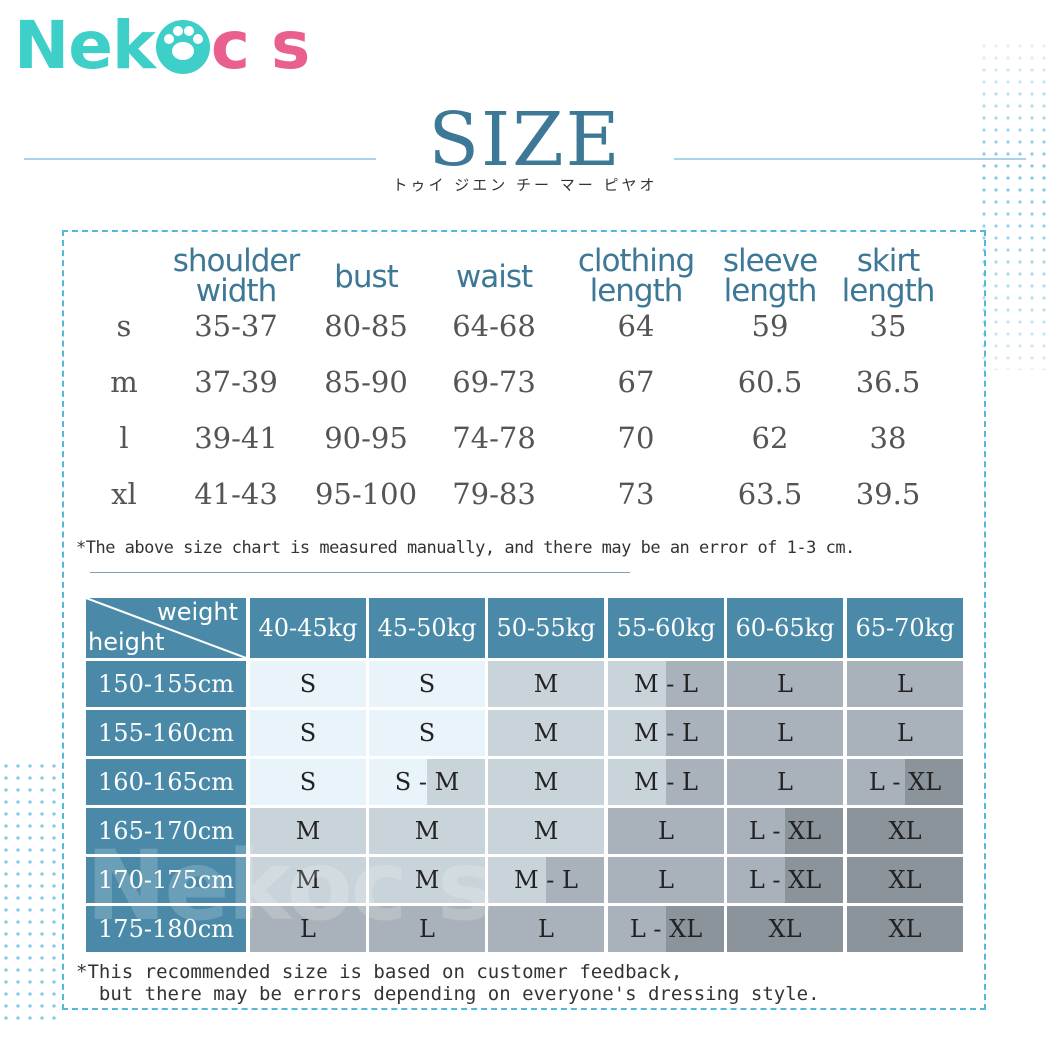 The height and width of the screenshot is (1050, 1050). What do you see at coordinates (236, 326) in the screenshot?
I see `measurement-value: 35-37` at bounding box center [236, 326].